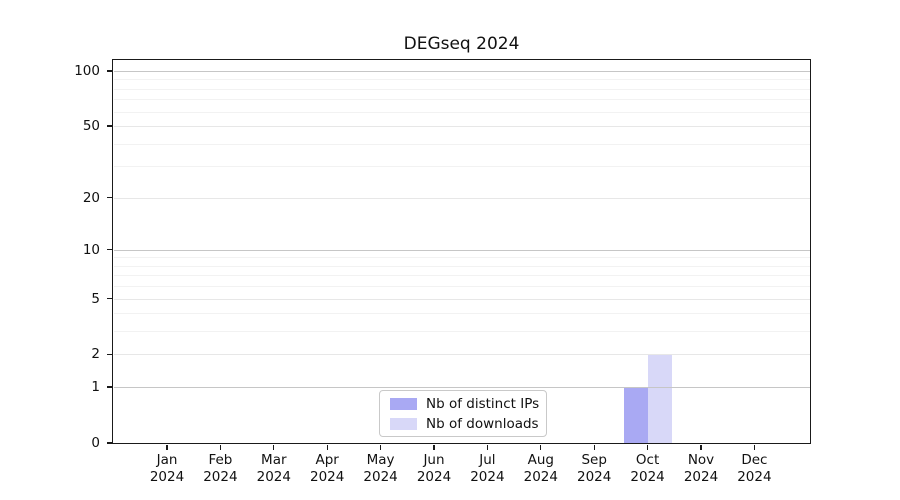 The image size is (900, 500). Describe the element at coordinates (461, 44) in the screenshot. I see `chart-title: DEGseq 2024` at that location.